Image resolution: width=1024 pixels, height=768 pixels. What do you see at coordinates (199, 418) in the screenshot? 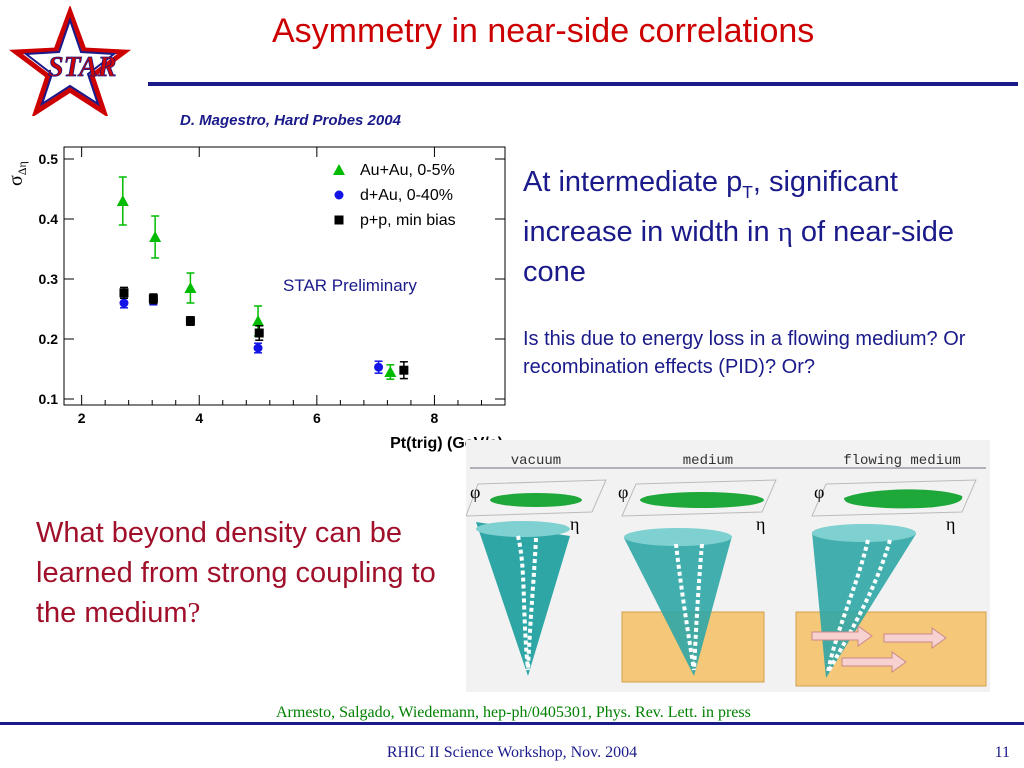
I see `x-tick-label: 4` at bounding box center [199, 418].